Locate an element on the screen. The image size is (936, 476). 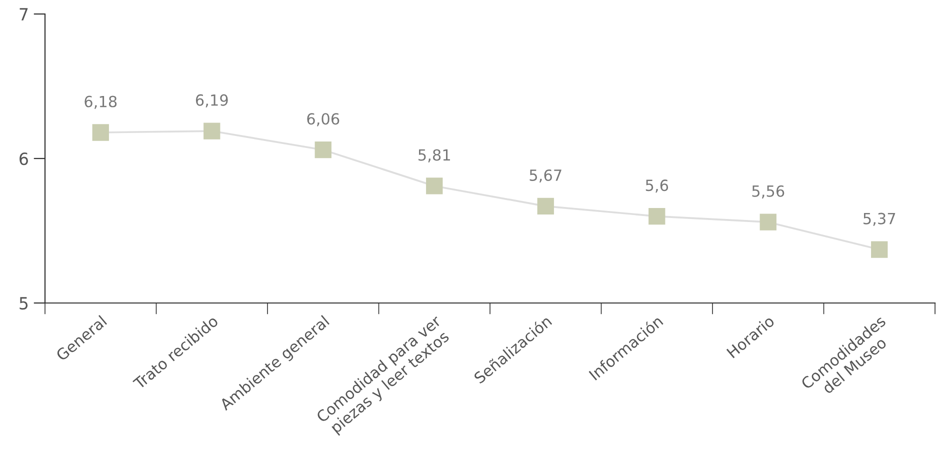
data-label: 5,6 is located at coordinates (657, 186).